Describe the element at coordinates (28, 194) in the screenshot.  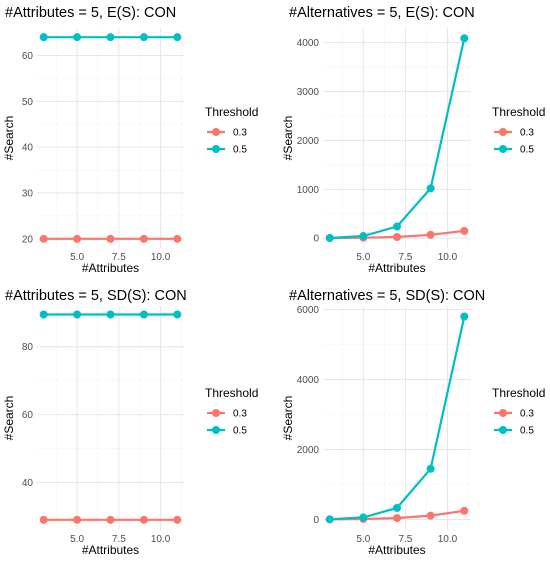
I see `y-tick-label: 30` at that location.